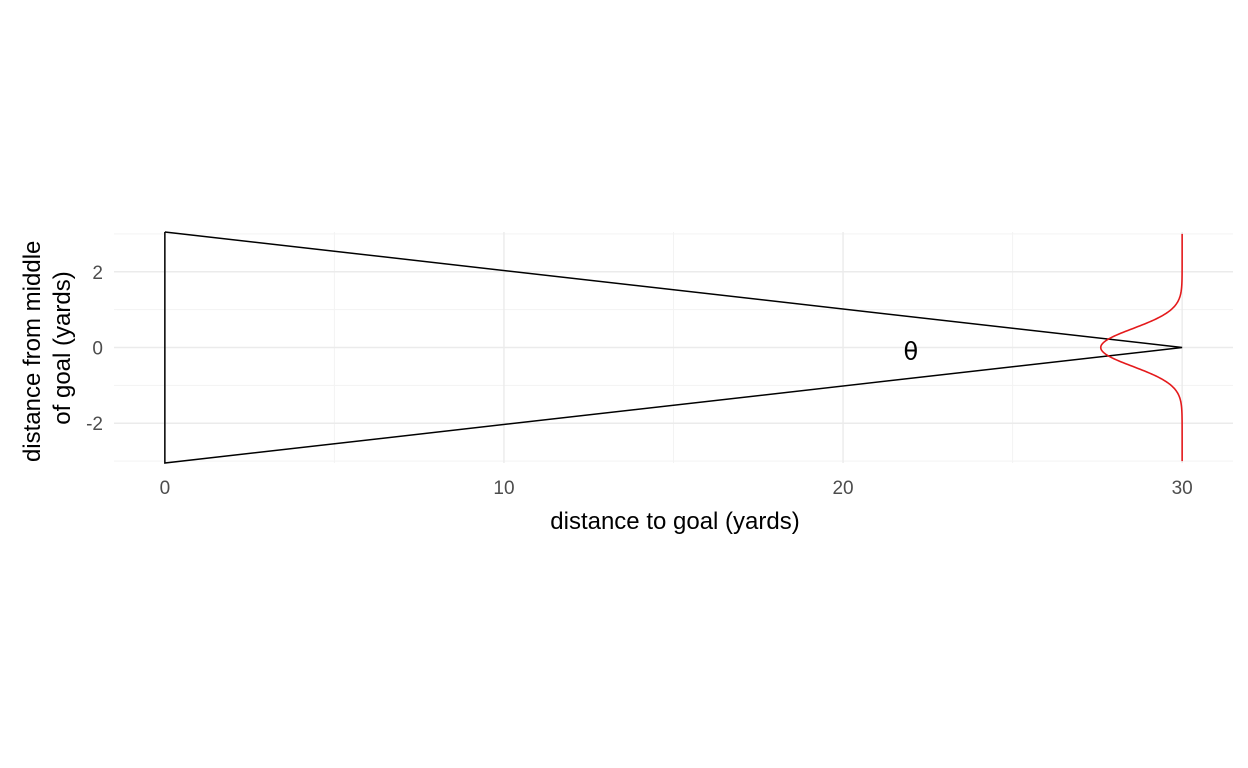 This screenshot has width=1248, height=768. What do you see at coordinates (674, 521) in the screenshot?
I see `x-axis-title: distance to goal (yards)` at bounding box center [674, 521].